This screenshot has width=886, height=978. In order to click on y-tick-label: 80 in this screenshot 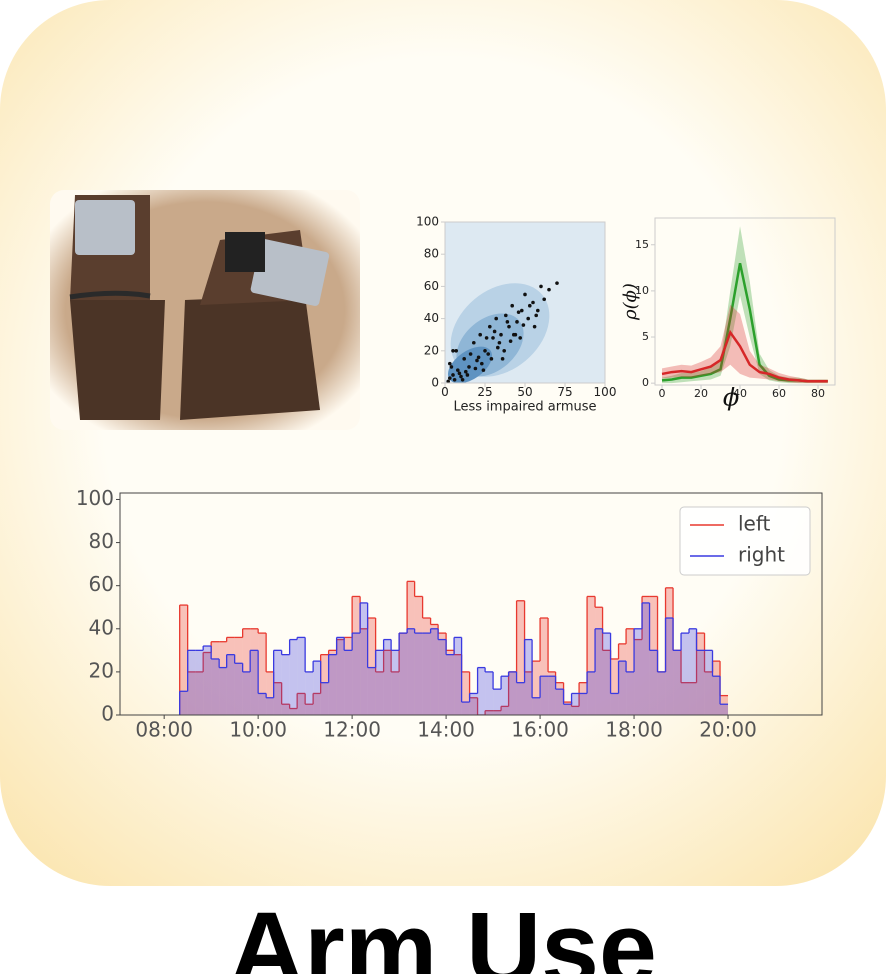, I will do `click(431, 254)`.